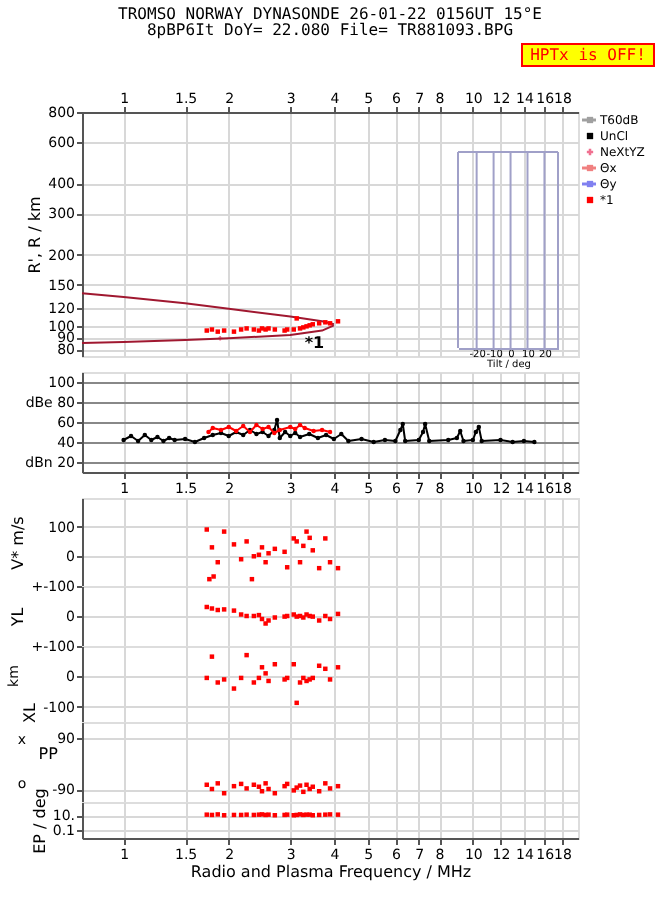 The height and width of the screenshot is (902, 670). I want to click on y-axis-title: EP / deg, so click(39, 821).